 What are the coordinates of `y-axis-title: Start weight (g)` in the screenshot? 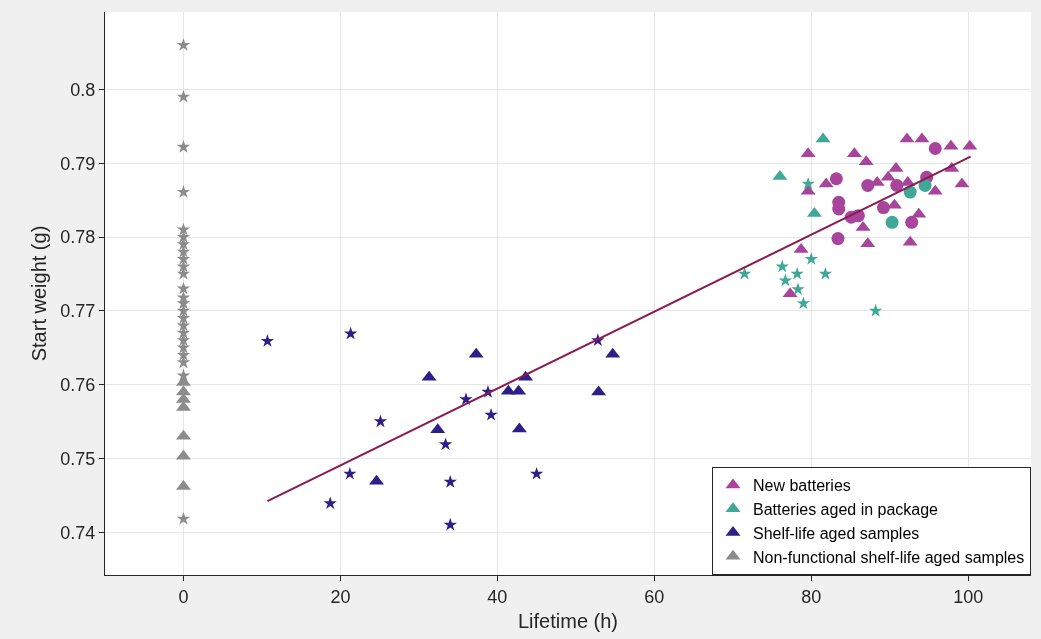 It's located at (38, 293).